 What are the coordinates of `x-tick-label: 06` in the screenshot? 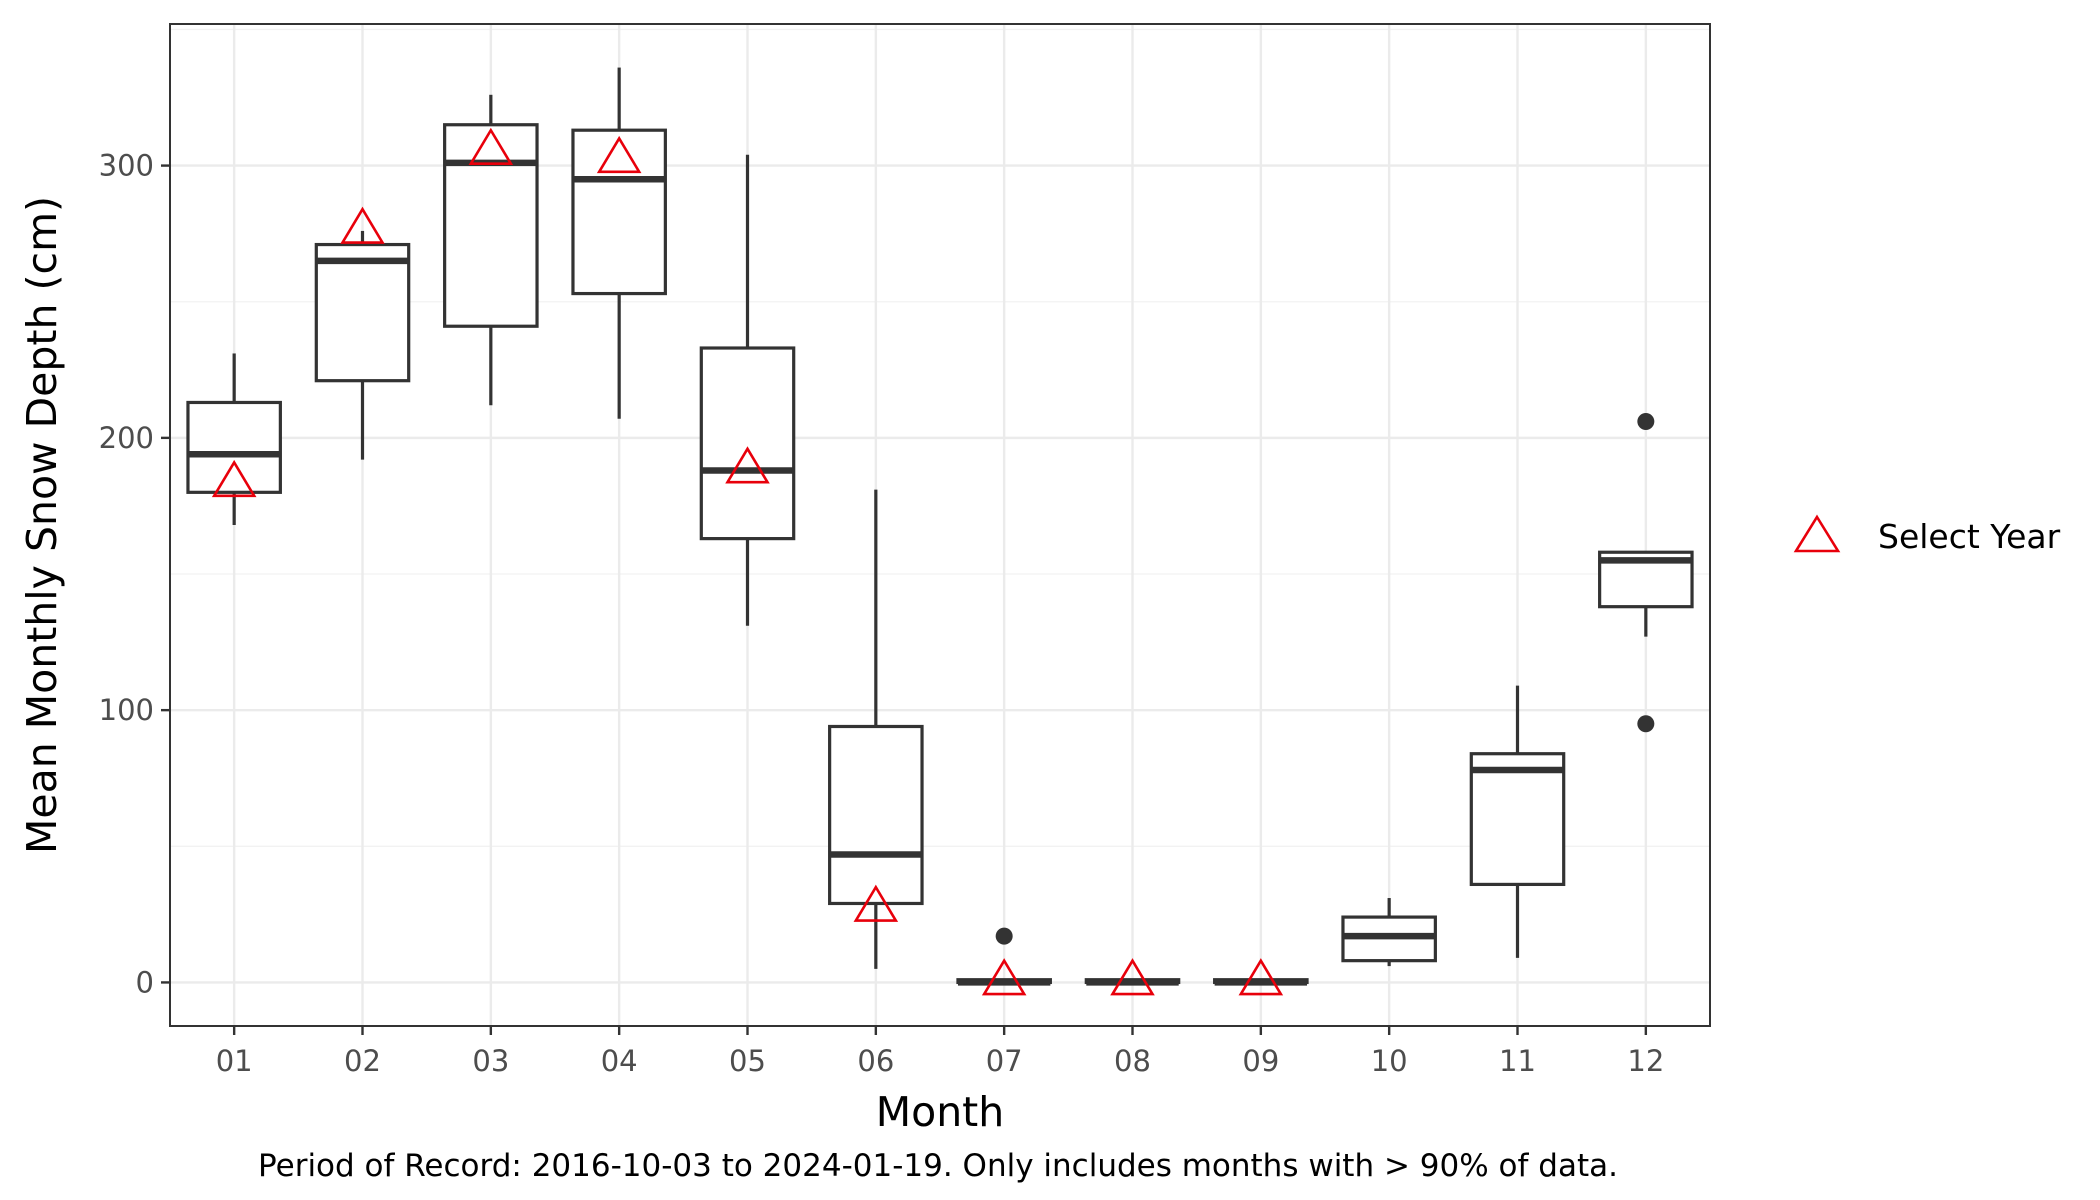 It's located at (875, 1061).